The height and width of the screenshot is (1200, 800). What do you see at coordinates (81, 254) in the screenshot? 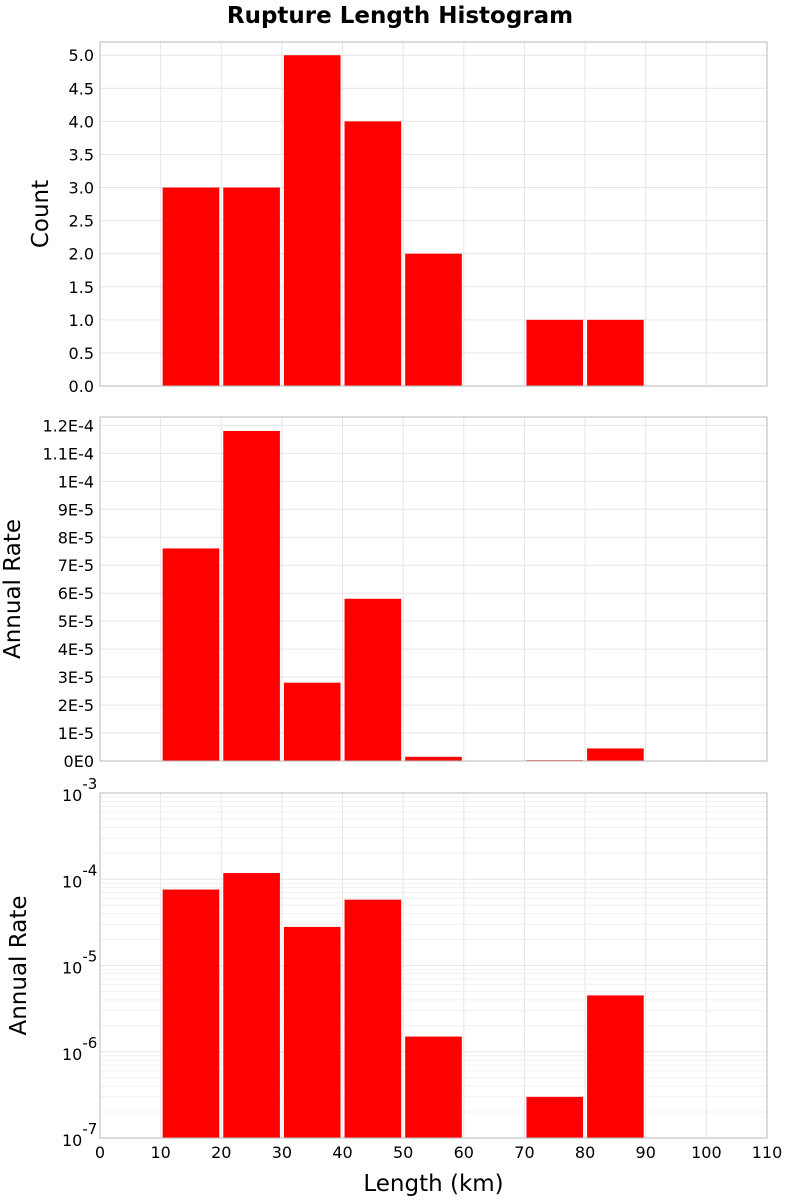
I see `y-tick-label: 2.0` at bounding box center [81, 254].